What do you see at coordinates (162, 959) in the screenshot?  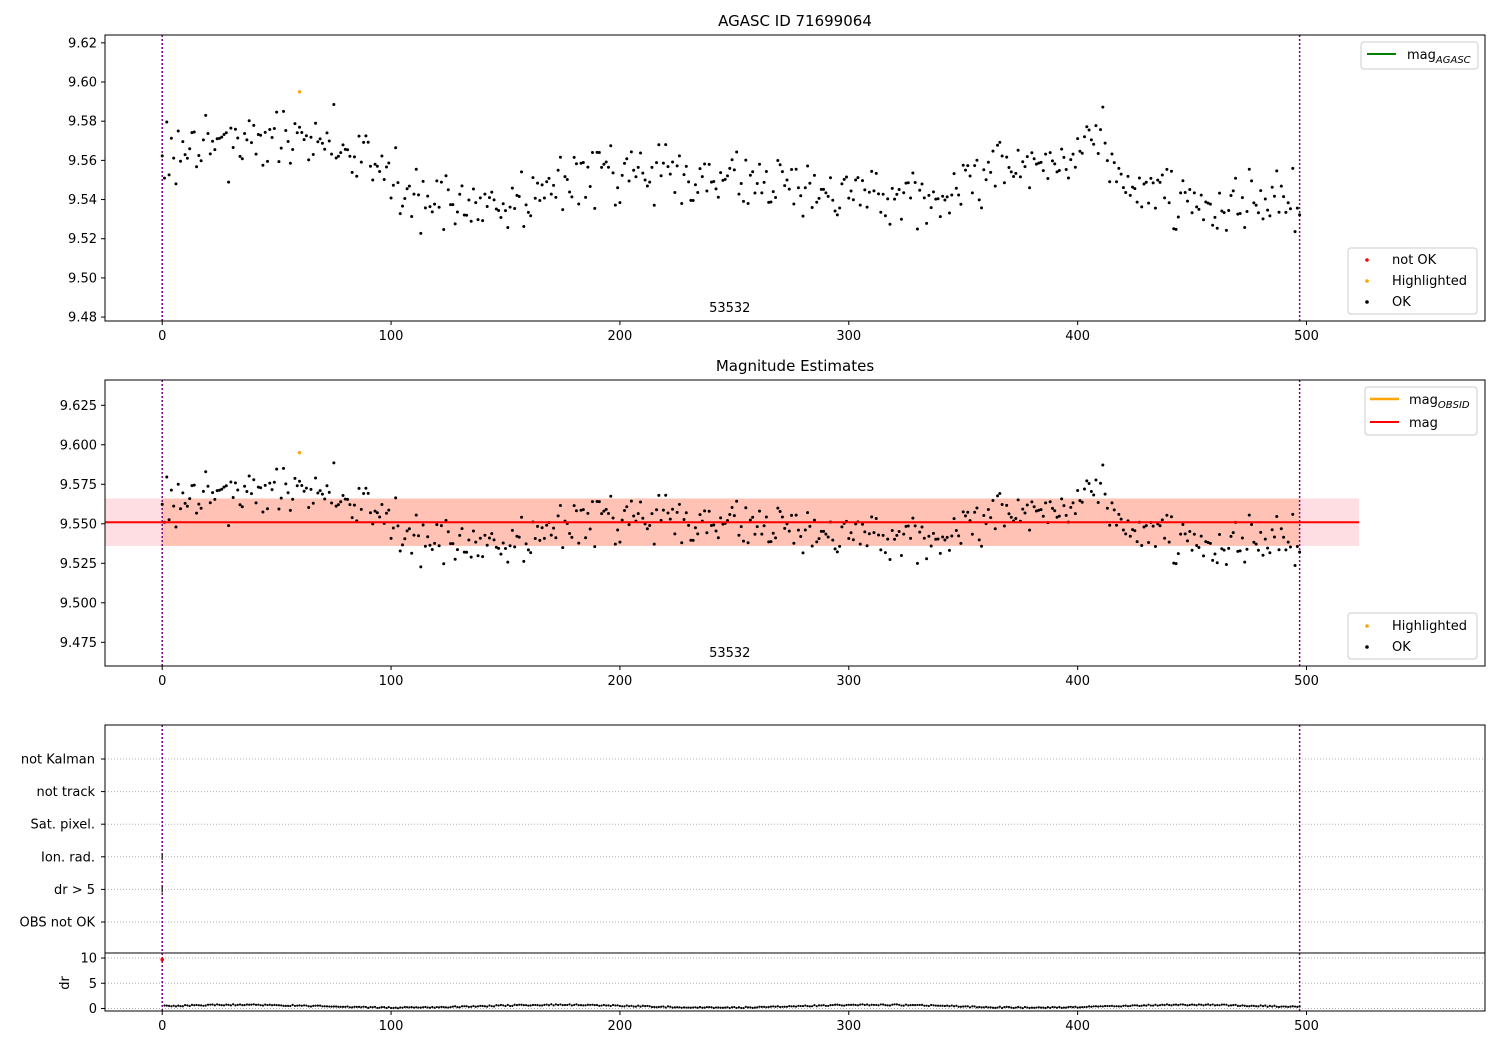 I see `dr-not-ok-point` at bounding box center [162, 959].